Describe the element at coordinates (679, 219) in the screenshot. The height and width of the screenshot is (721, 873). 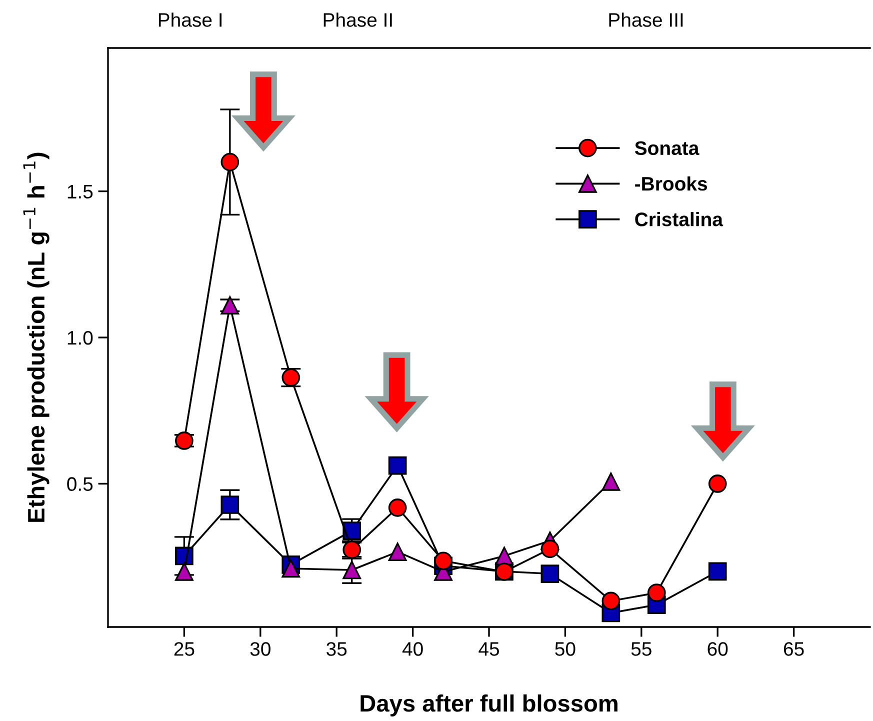
I see `legend-label: Cristalina` at that location.